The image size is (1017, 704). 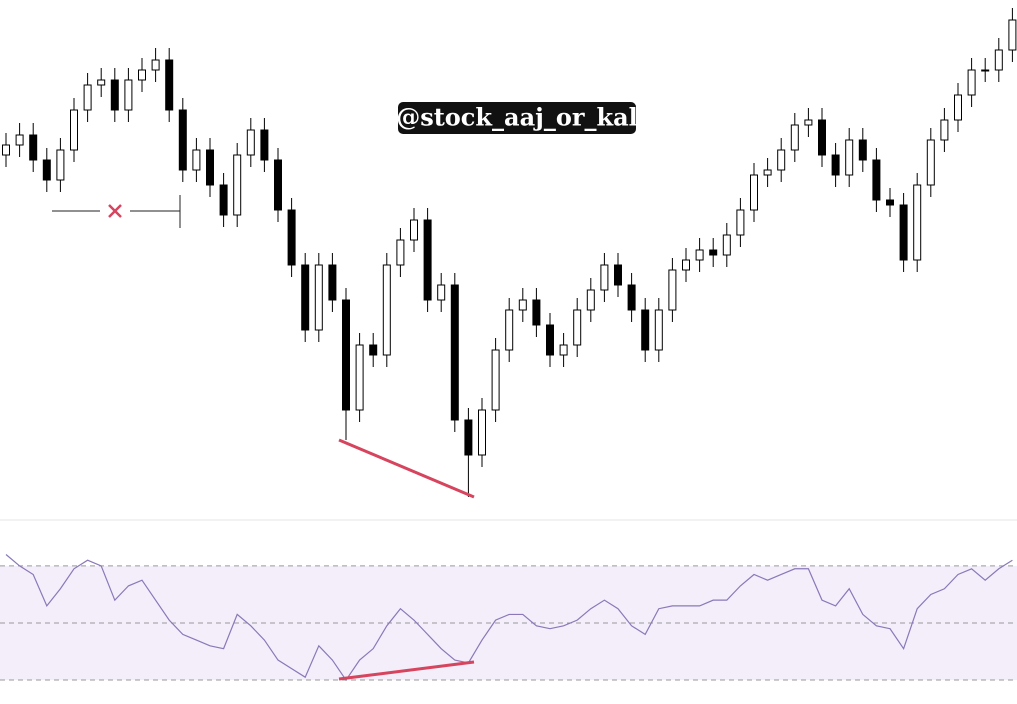 What do you see at coordinates (406, 670) in the screenshot?
I see `rsi-divergence-line` at bounding box center [406, 670].